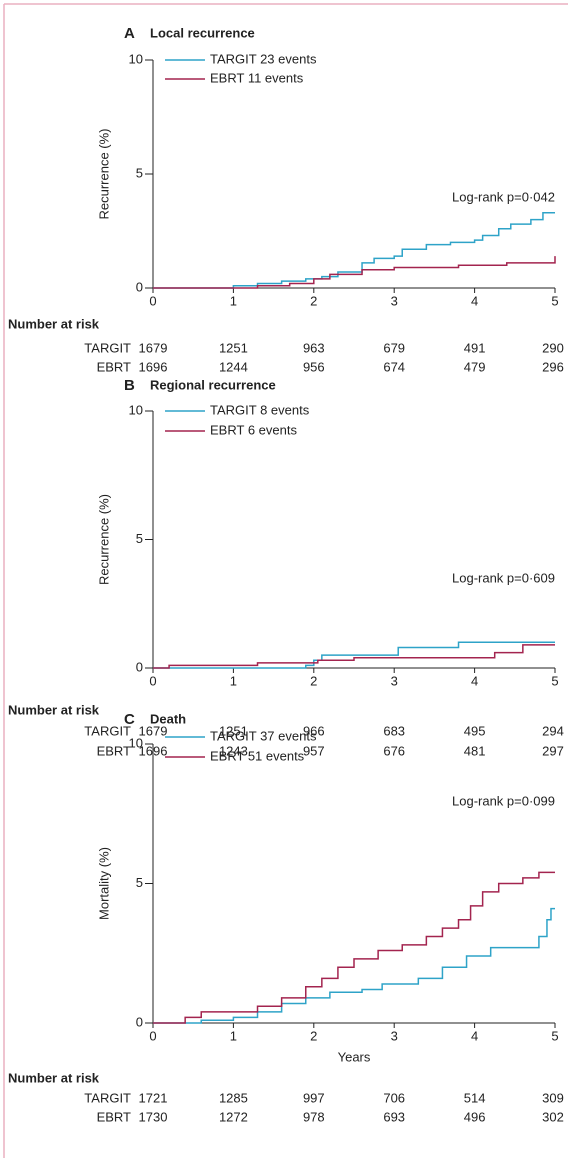 Image resolution: width=568 pixels, height=1158 pixels. What do you see at coordinates (103, 883) in the screenshot?
I see `y-axis-label: Mortality (%)` at bounding box center [103, 883].